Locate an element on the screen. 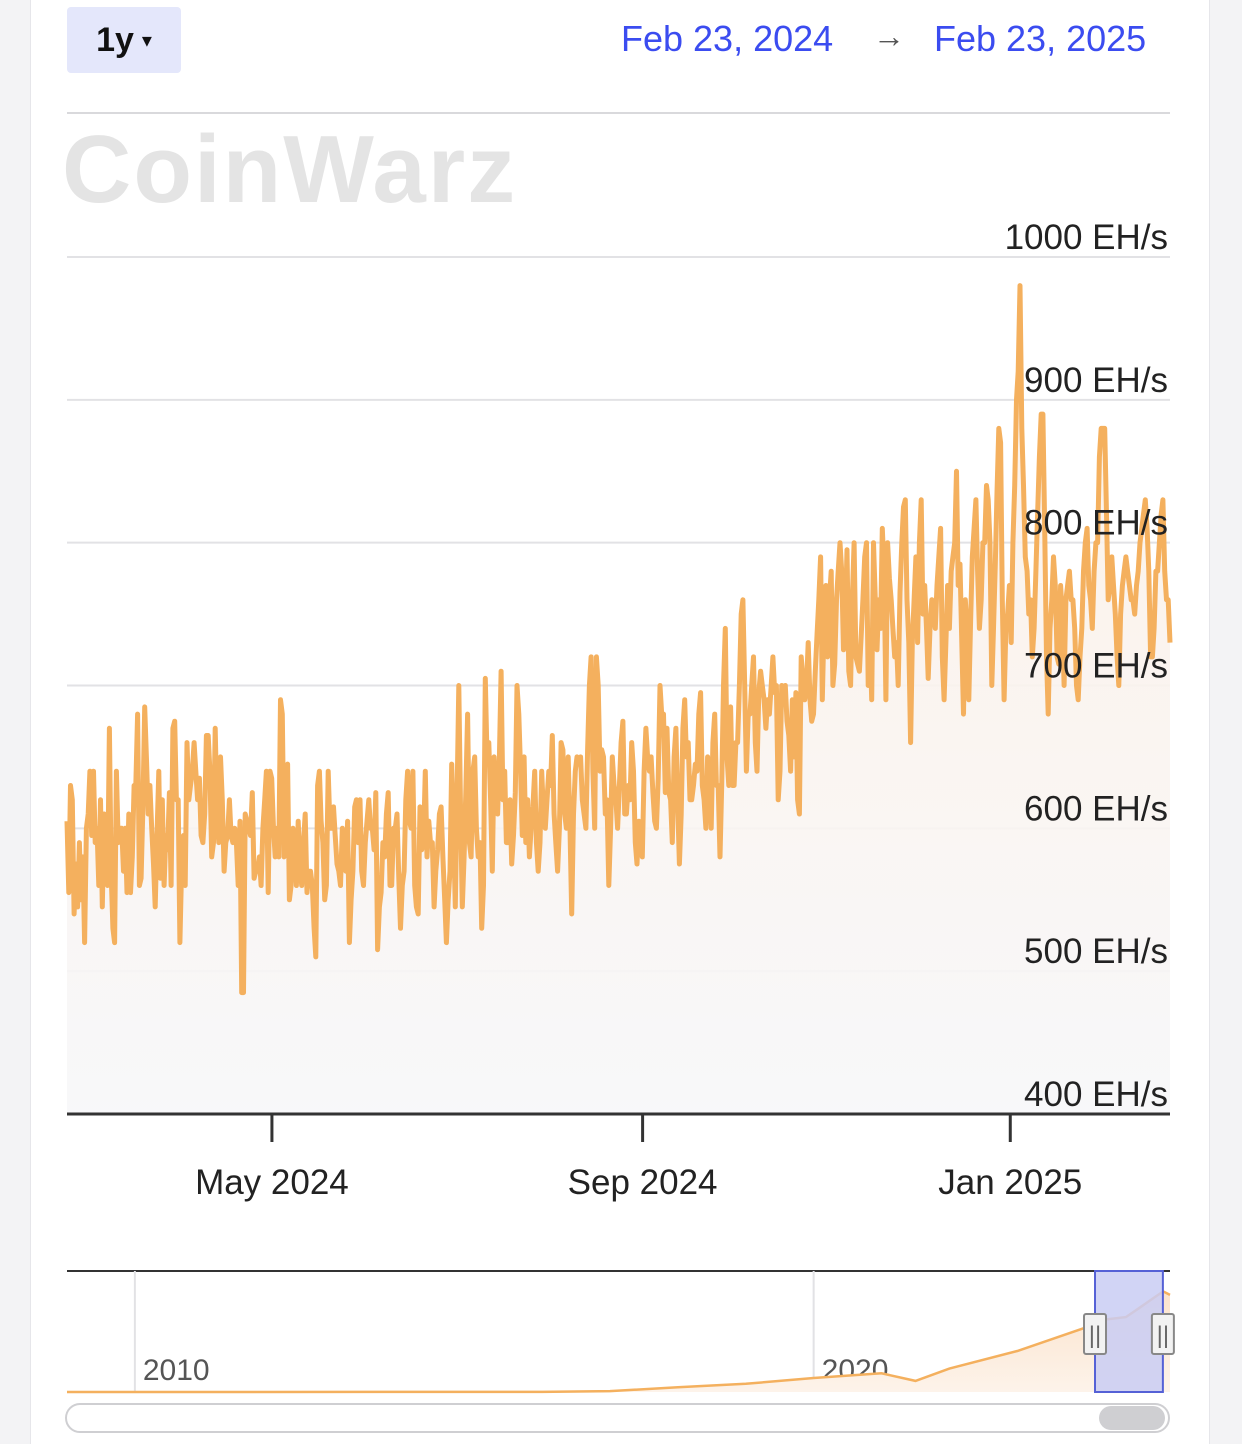  y-tick-label: 400 EH/s is located at coordinates (1096, 1094).